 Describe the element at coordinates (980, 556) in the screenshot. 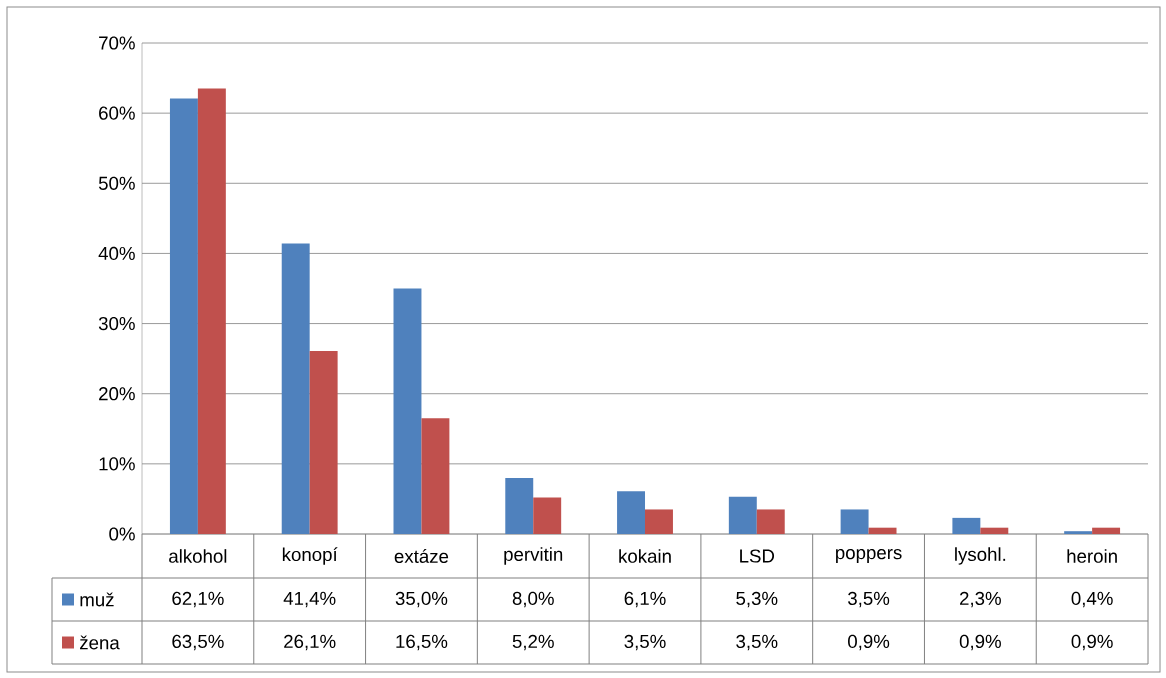

I see `x-tick-label: lysohl.` at that location.